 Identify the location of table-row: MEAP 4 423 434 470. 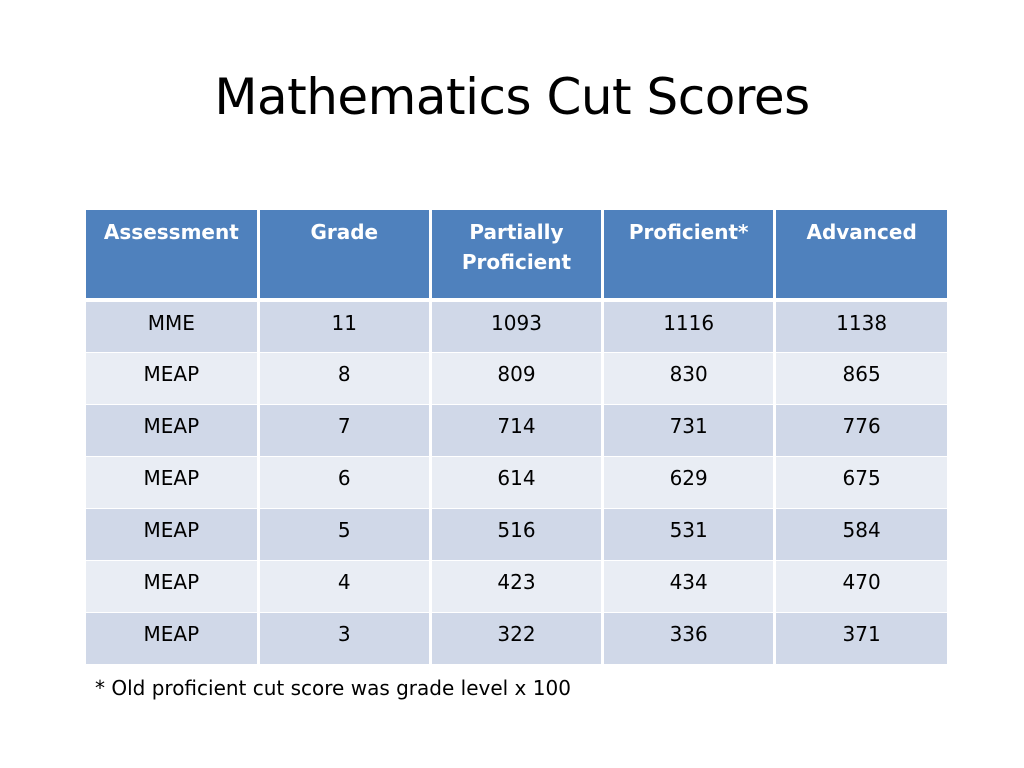
(516, 586).